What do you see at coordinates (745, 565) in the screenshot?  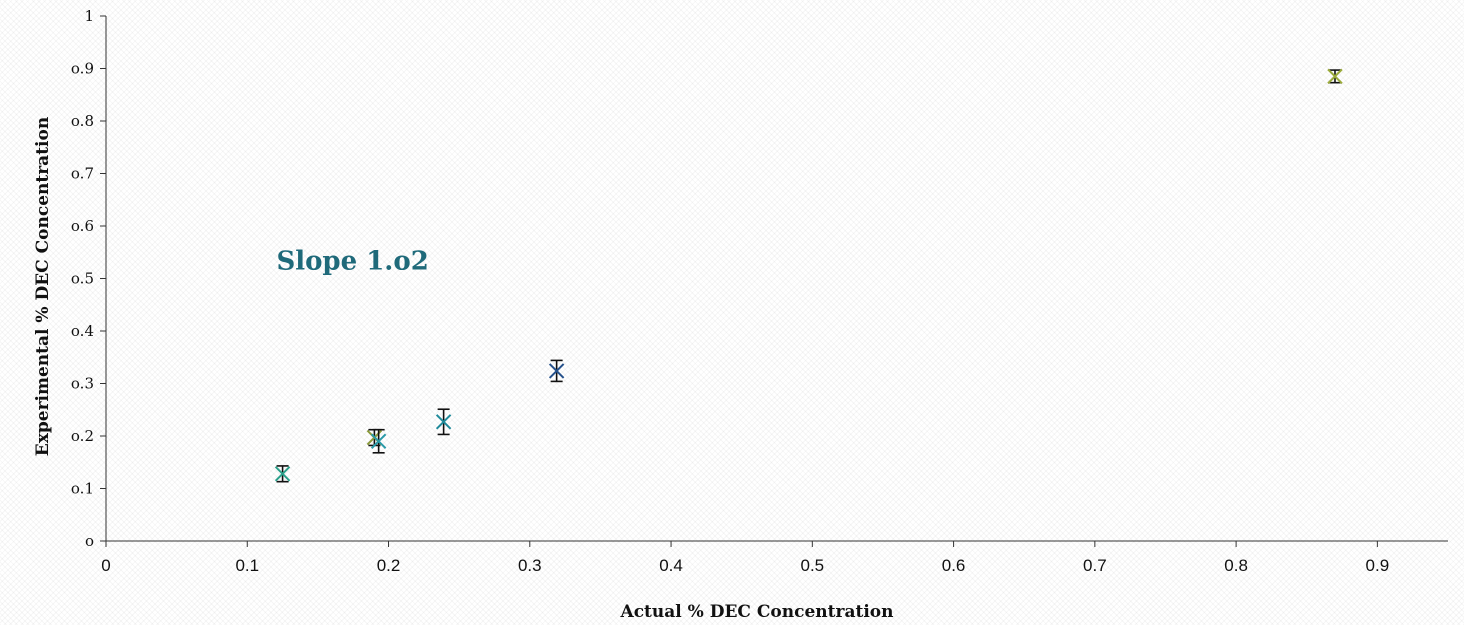 I see `x-tick-labels: 0 0.1 0.2 0.3 0.4 0.5 0.6 0.7 0.8 0.9` at bounding box center [745, 565].